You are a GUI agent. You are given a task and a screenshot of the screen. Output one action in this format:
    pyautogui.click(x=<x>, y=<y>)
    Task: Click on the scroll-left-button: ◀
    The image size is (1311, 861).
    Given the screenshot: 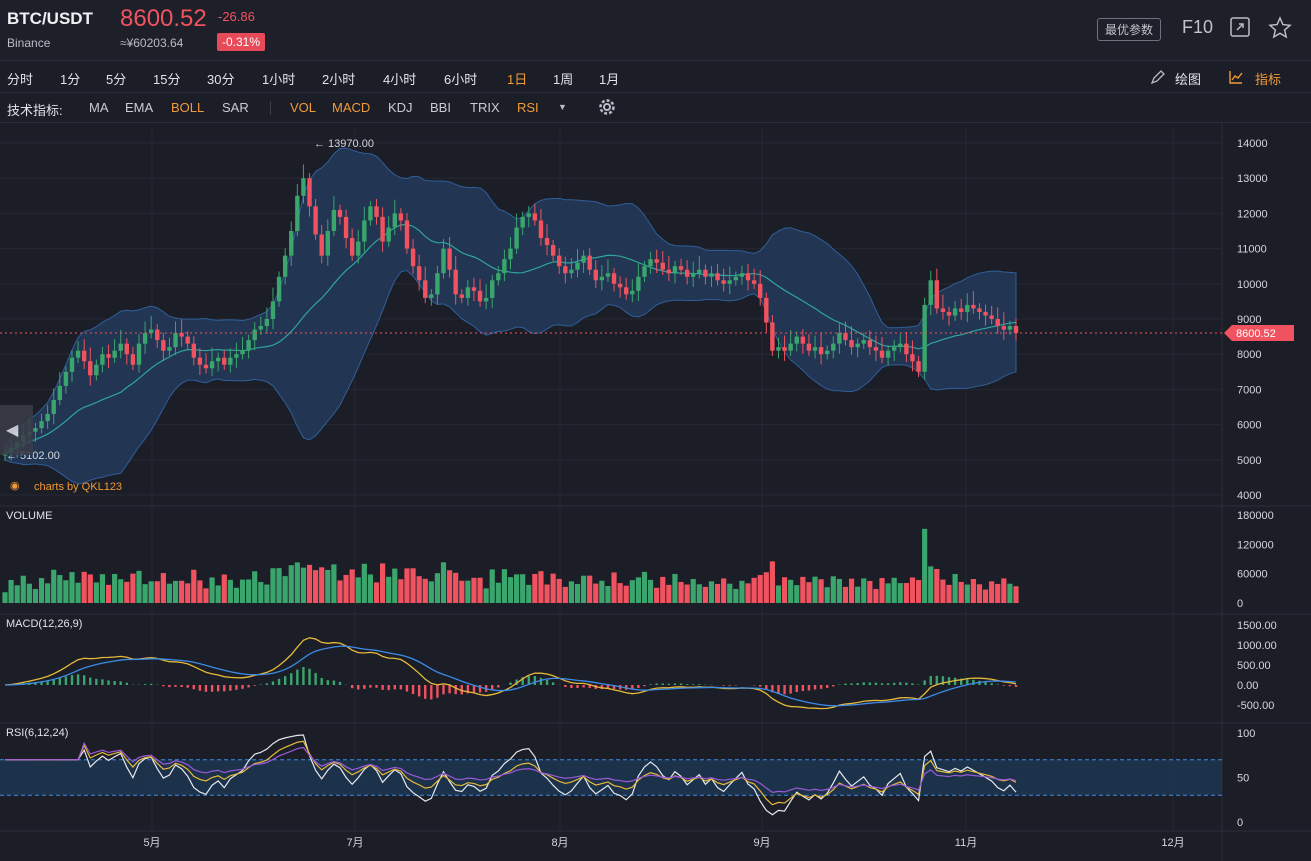 What is the action you would take?
    pyautogui.click(x=16, y=430)
    